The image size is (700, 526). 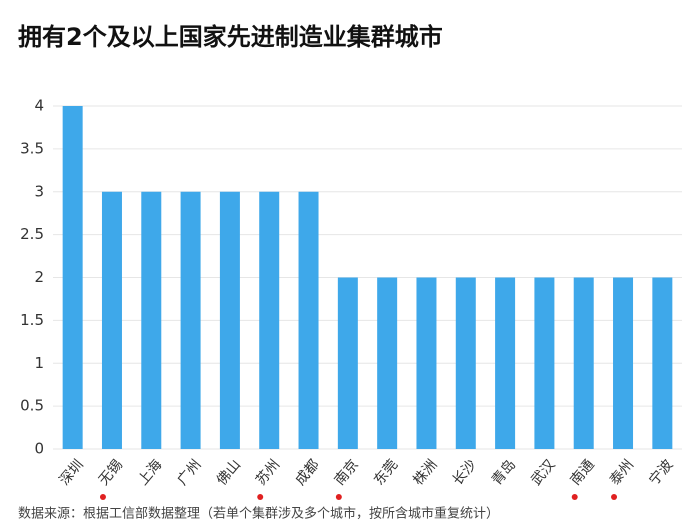 I want to click on x-tick-label: 东莞, so click(x=386, y=473).